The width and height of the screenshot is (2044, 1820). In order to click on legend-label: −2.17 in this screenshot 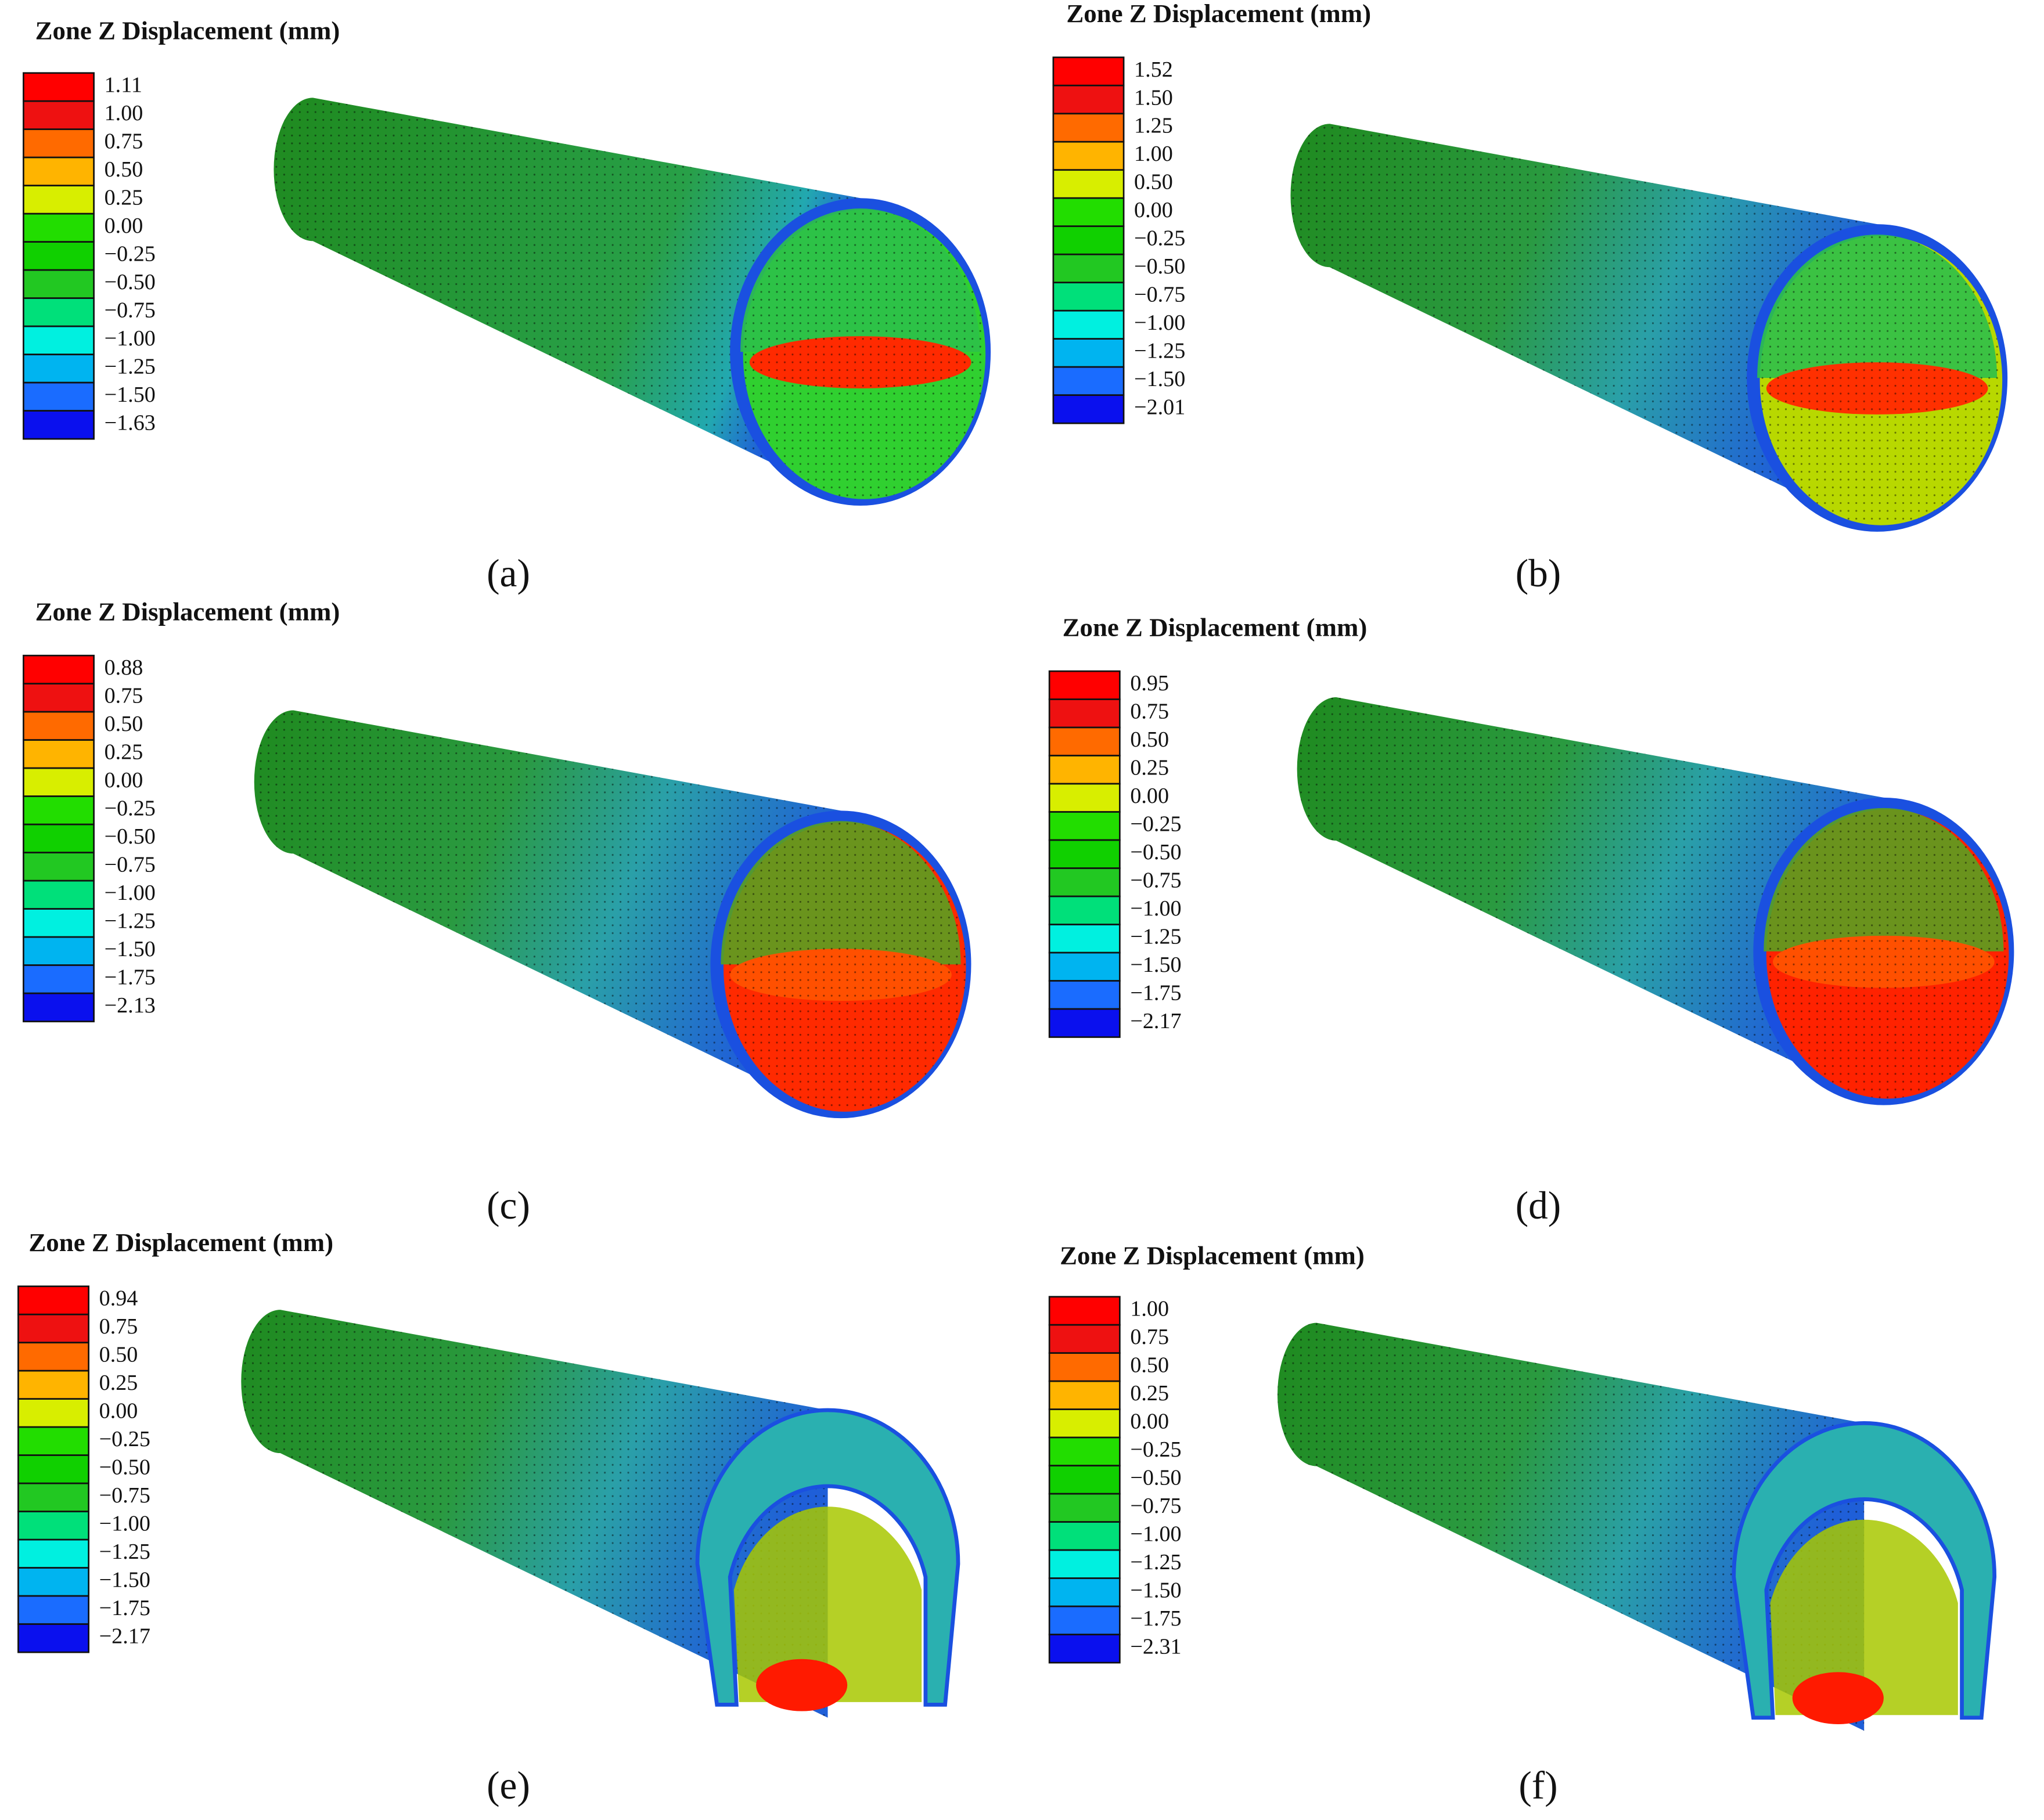, I will do `click(124, 1636)`.